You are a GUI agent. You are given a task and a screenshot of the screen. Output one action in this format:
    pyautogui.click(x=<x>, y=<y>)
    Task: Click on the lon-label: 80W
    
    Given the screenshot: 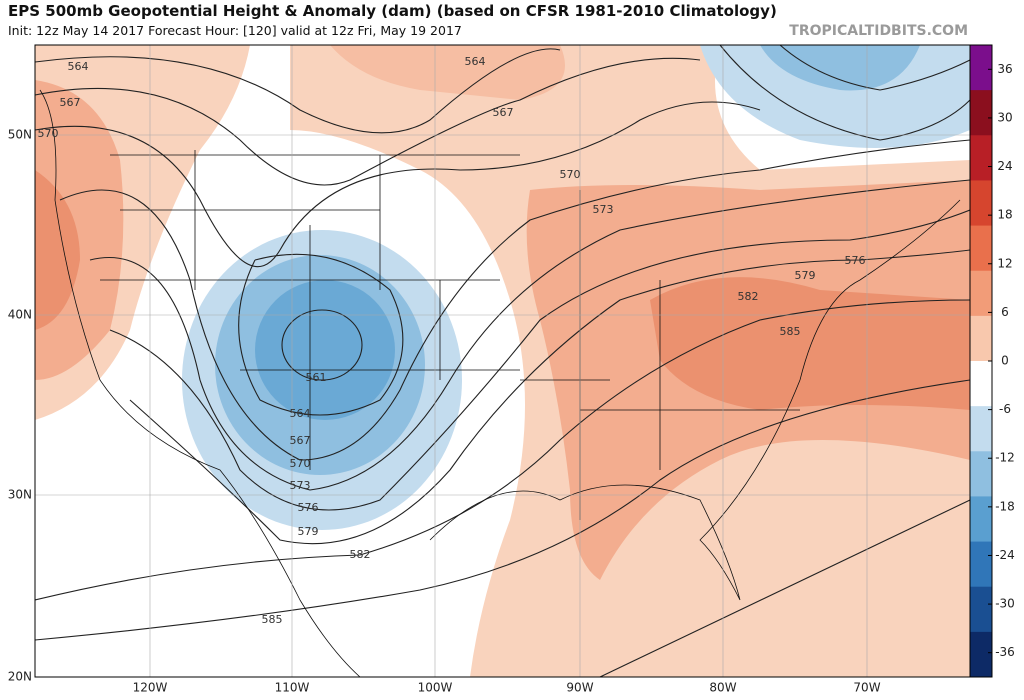 What is the action you would take?
    pyautogui.click(x=722, y=688)
    